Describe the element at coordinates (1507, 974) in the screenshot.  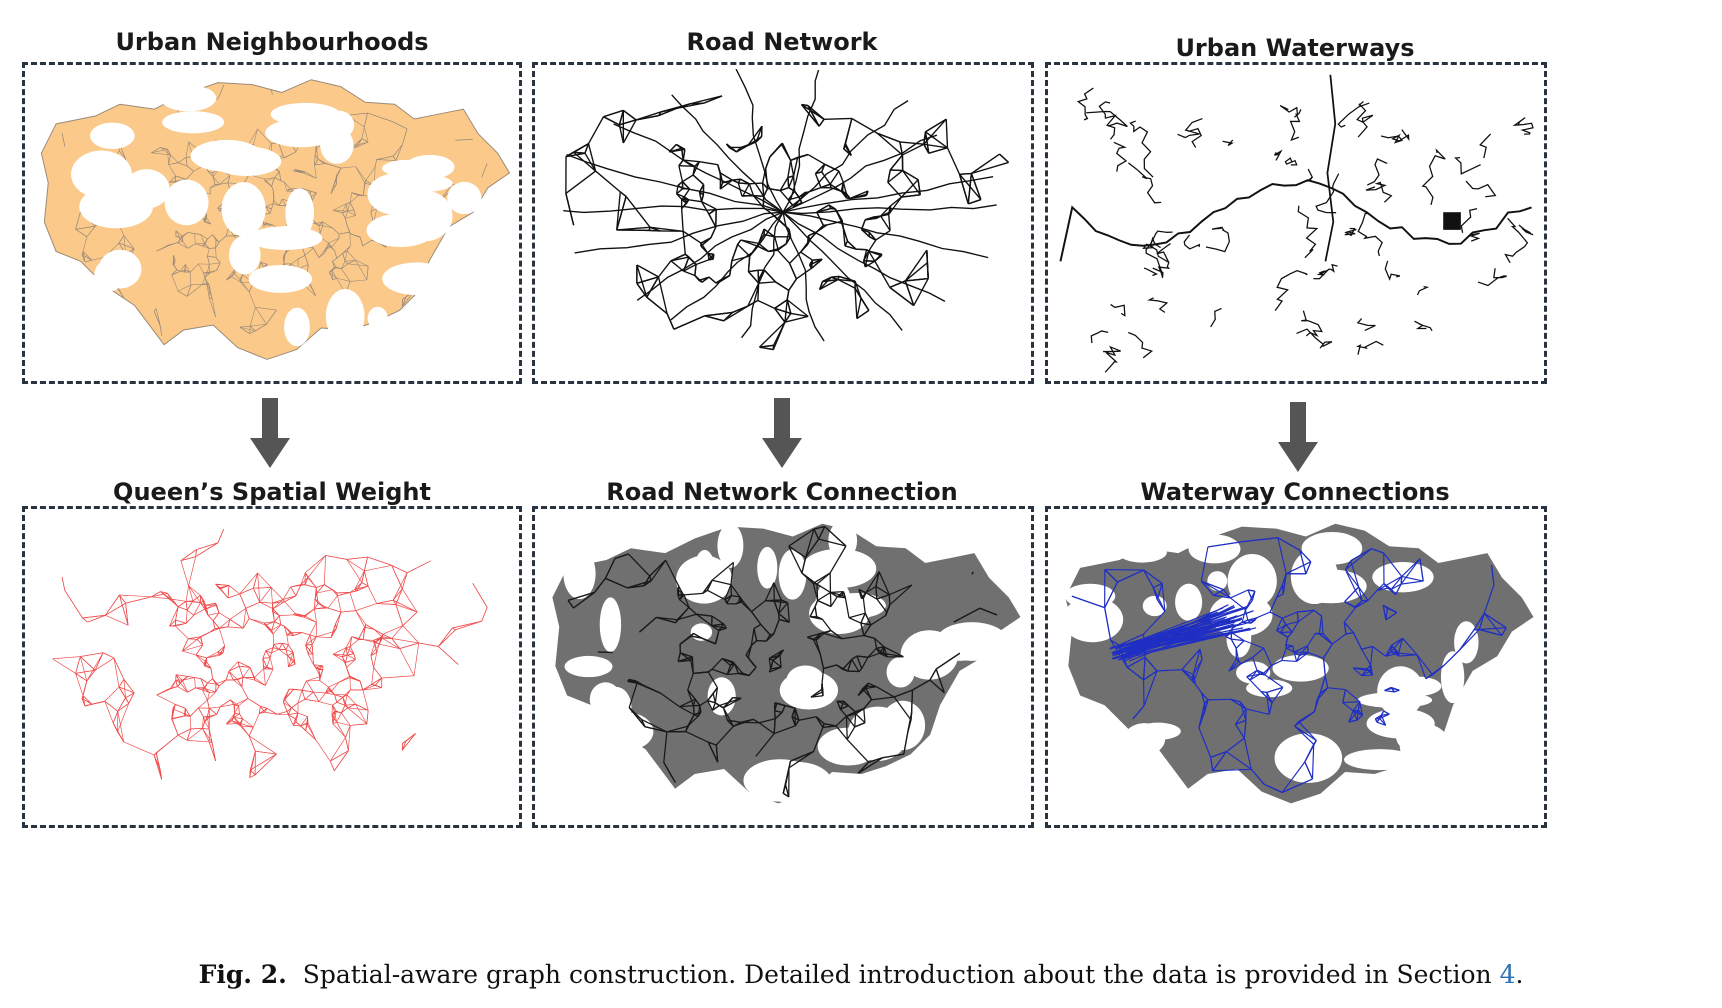
I see `section-link: 4` at that location.